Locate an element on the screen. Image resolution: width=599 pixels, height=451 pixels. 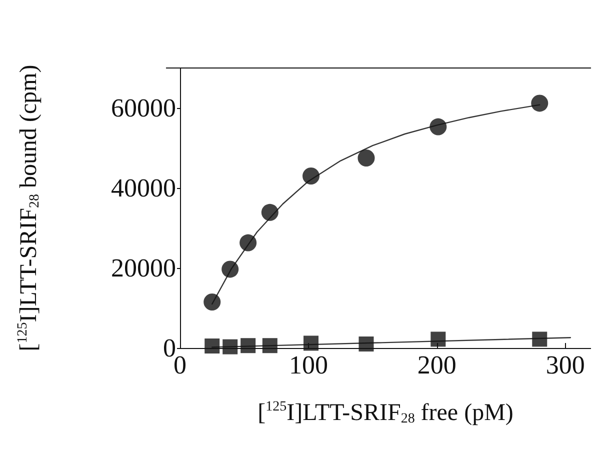
x-tick-label: 100 is located at coordinates (308, 365).